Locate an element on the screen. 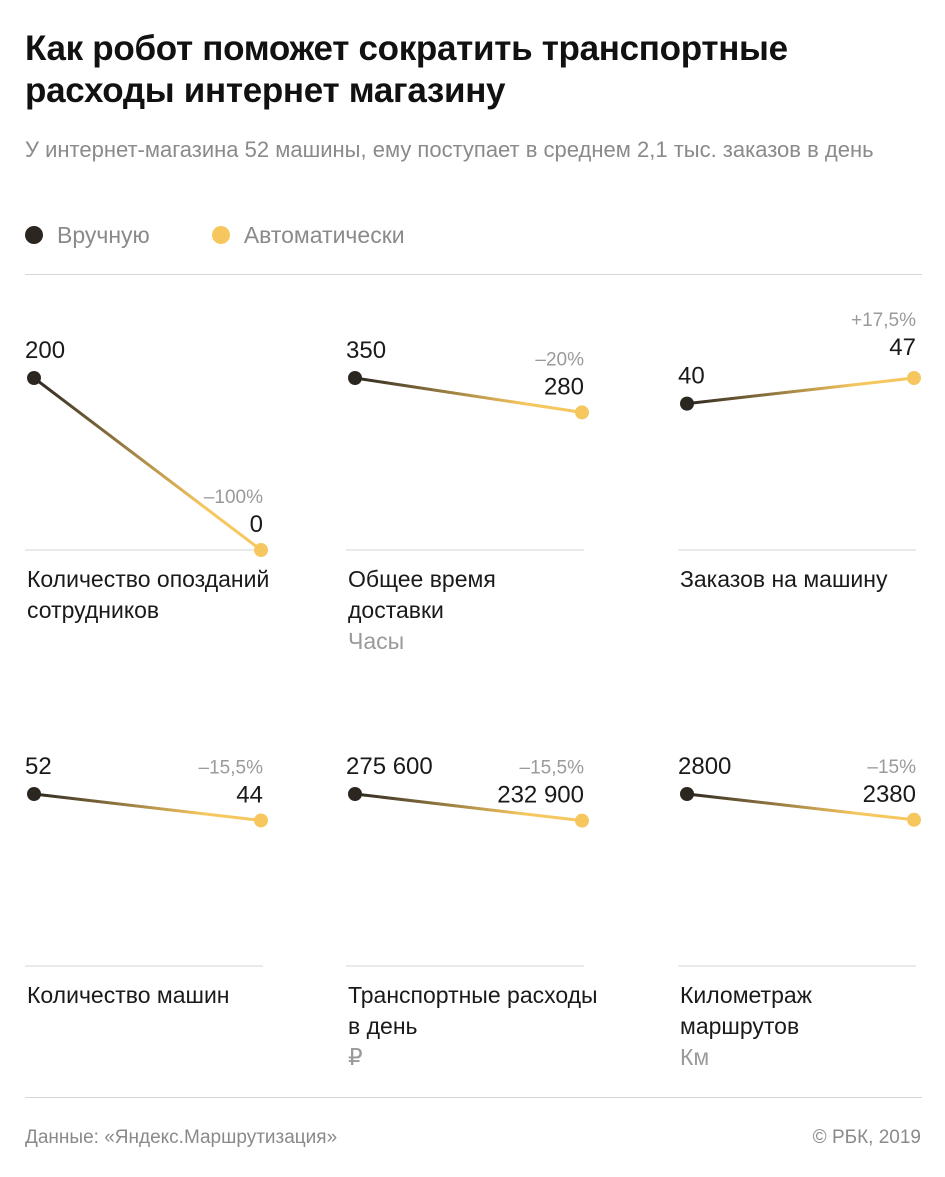  automatic-value-label: 44 is located at coordinates (249, 794).